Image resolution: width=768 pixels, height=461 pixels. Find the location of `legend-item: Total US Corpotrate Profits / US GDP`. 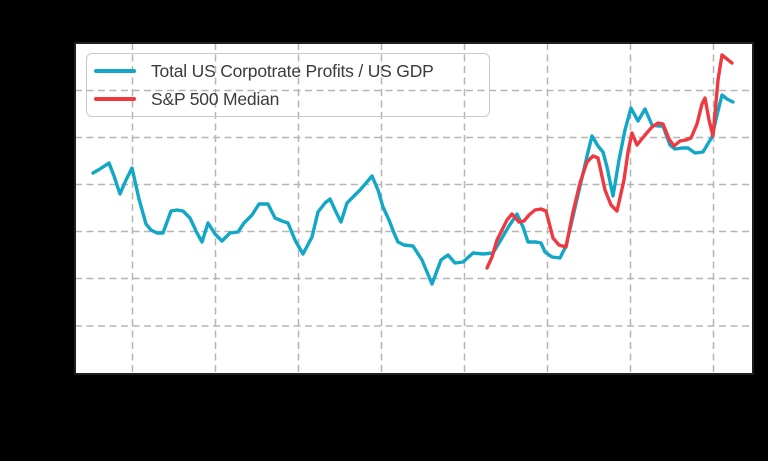

legend-item: Total US Corpotrate Profits / US GDP is located at coordinates (291, 71).